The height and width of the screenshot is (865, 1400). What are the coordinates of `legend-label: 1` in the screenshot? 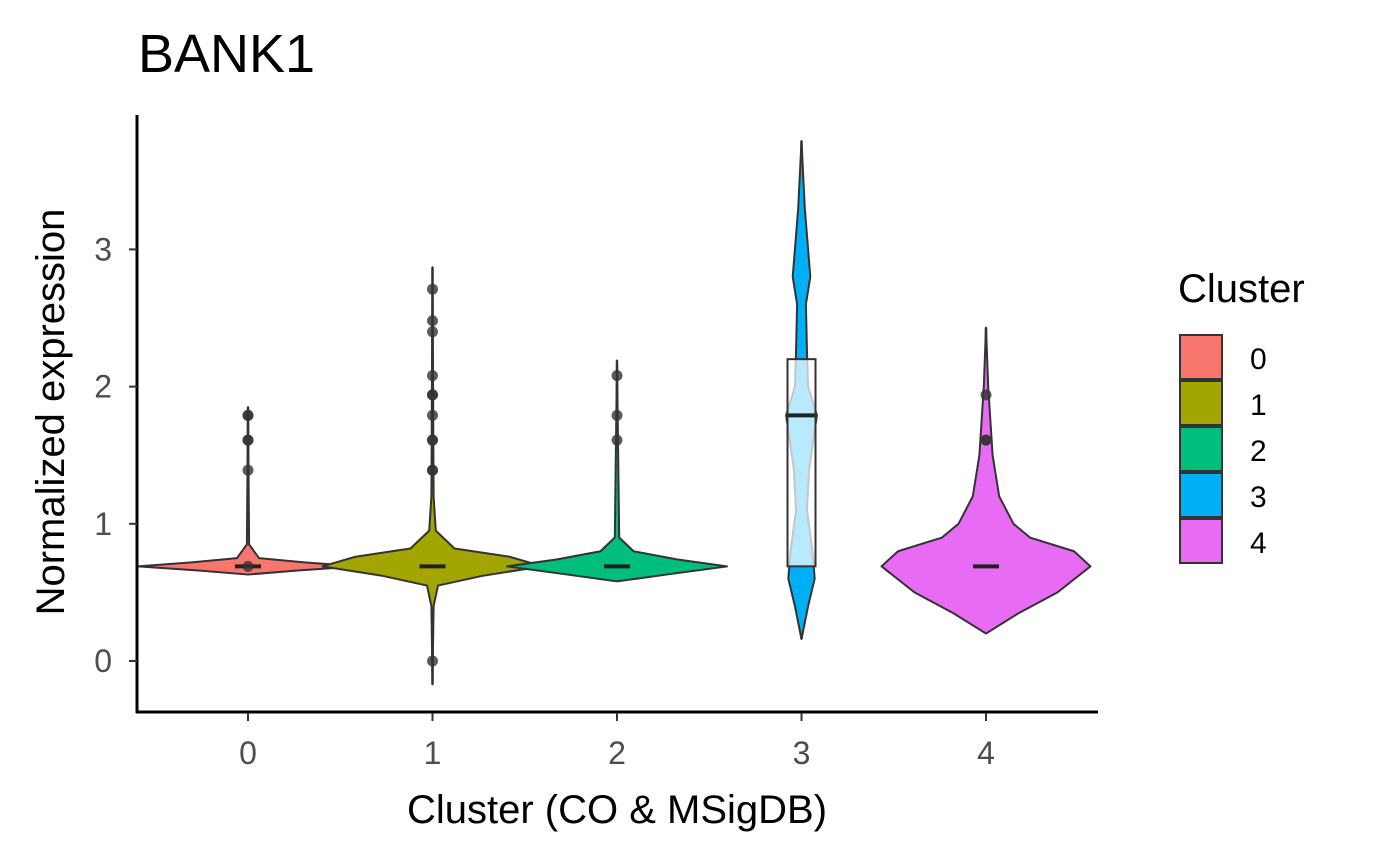 It's located at (1258, 405).